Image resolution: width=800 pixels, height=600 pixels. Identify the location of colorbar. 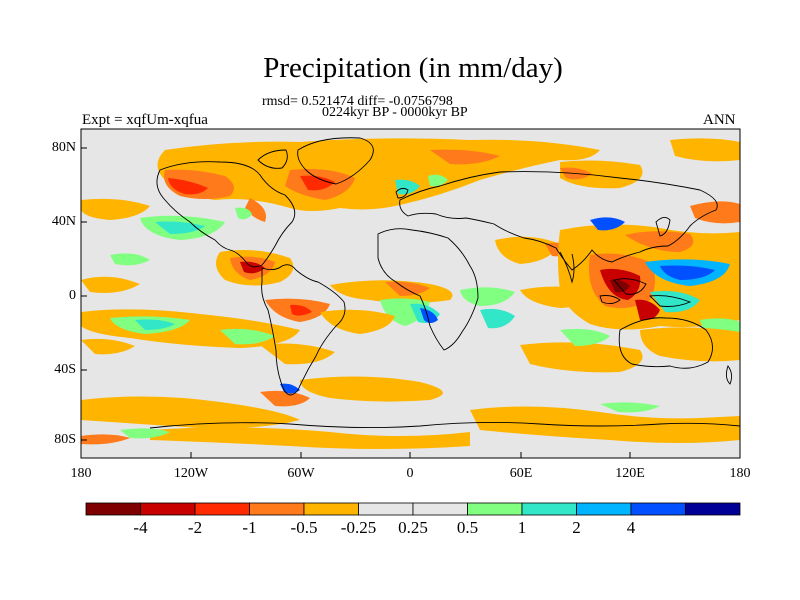
(413, 509).